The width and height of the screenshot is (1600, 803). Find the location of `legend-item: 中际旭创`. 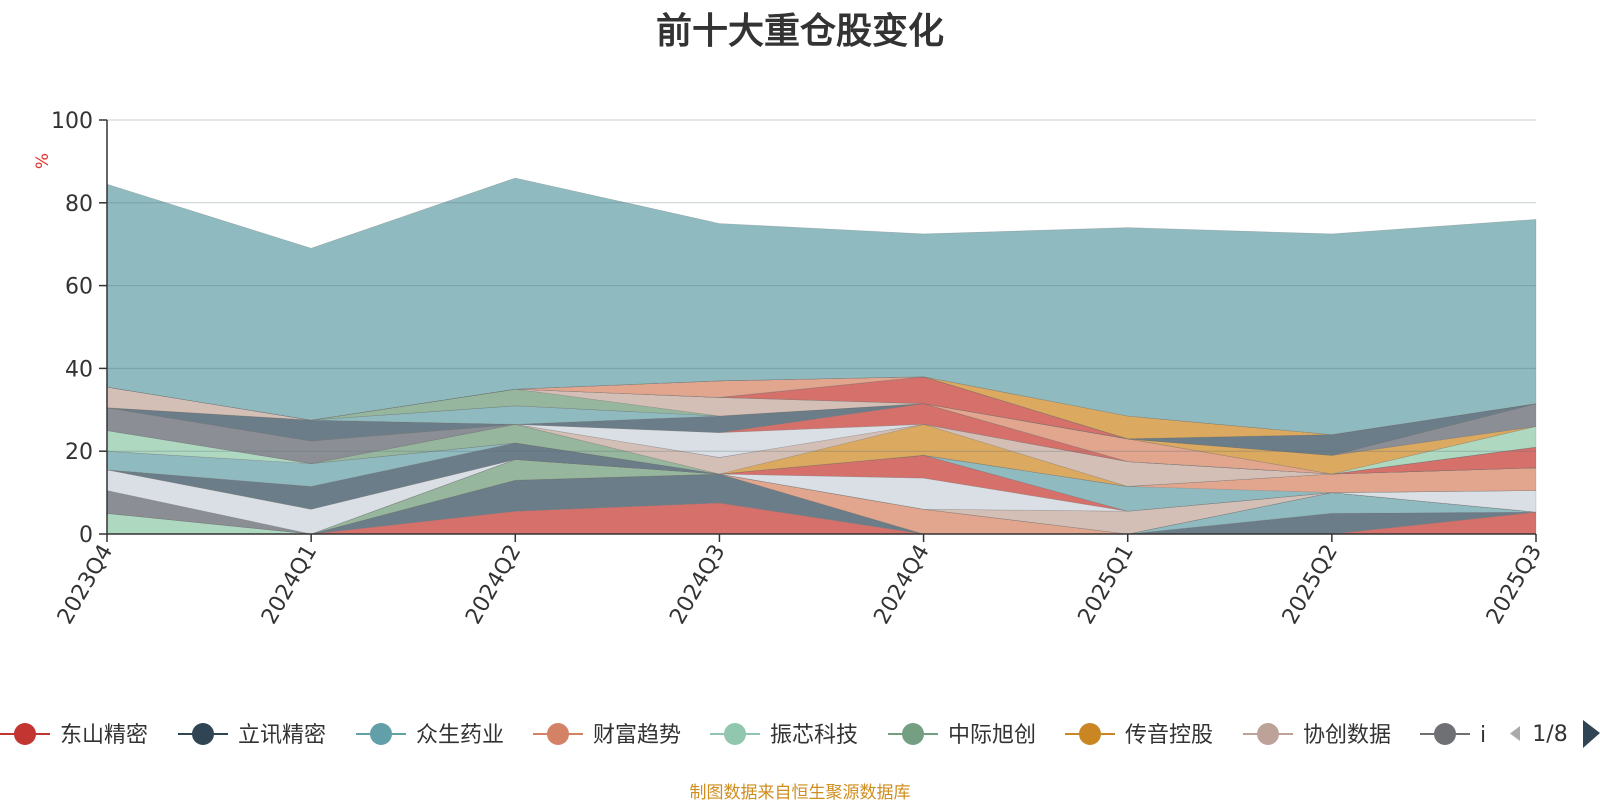

legend-item: 中际旭创 is located at coordinates (962, 735).